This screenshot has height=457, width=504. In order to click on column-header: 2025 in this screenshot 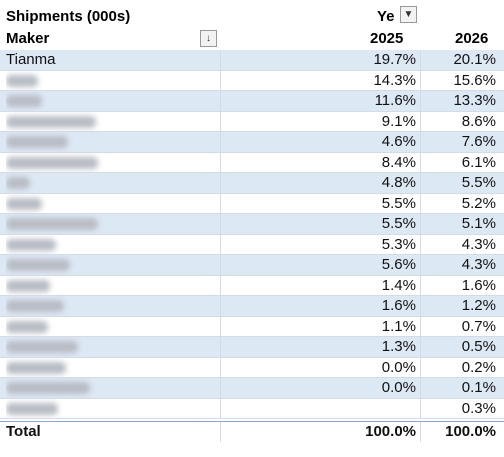, I will do `click(387, 38)`.